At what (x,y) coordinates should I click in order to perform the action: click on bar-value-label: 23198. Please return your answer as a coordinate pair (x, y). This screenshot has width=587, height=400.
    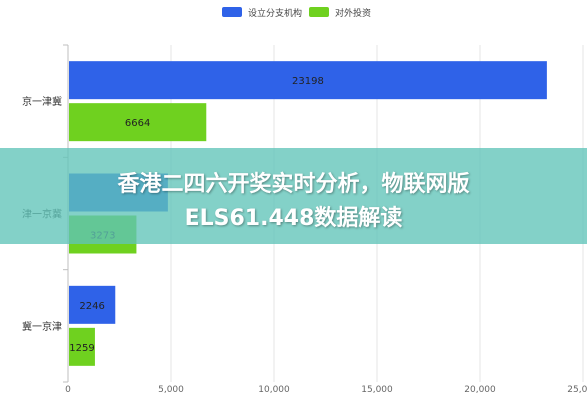
    Looking at the image, I should click on (308, 81).